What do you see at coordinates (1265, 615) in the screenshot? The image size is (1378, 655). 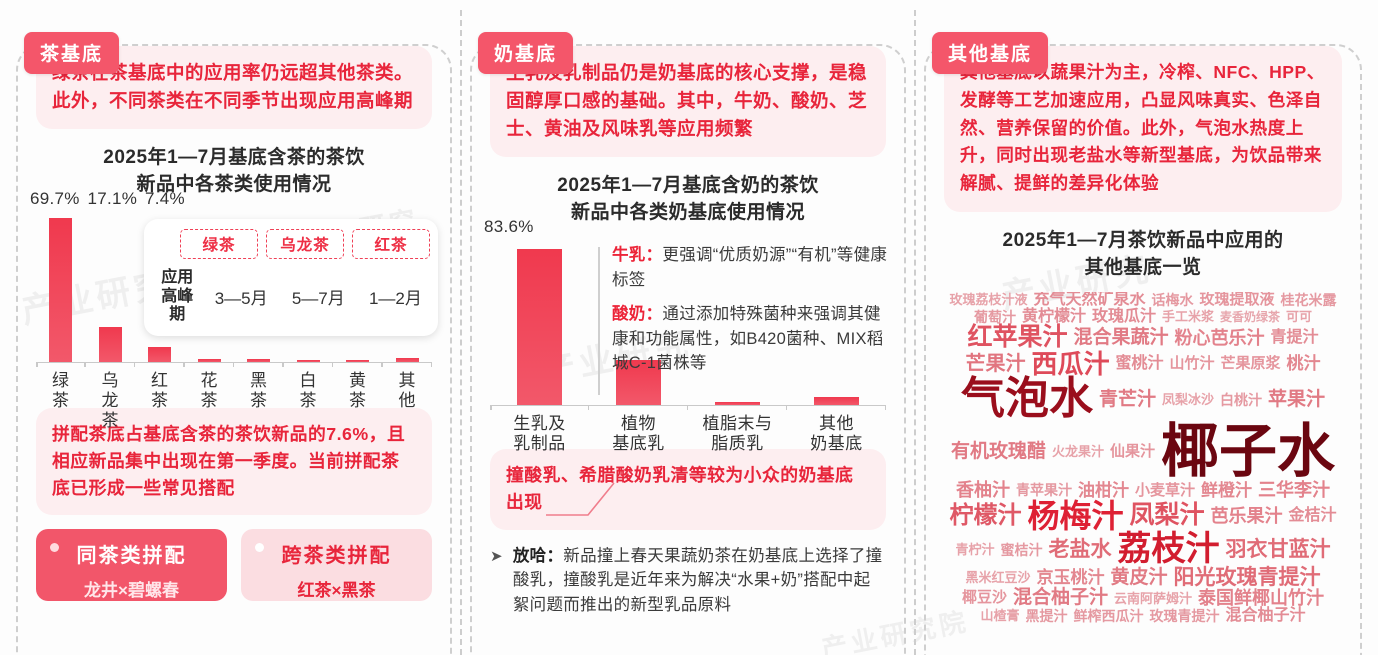 I see `word-cloud-term: 混合柚子汁` at bounding box center [1265, 615].